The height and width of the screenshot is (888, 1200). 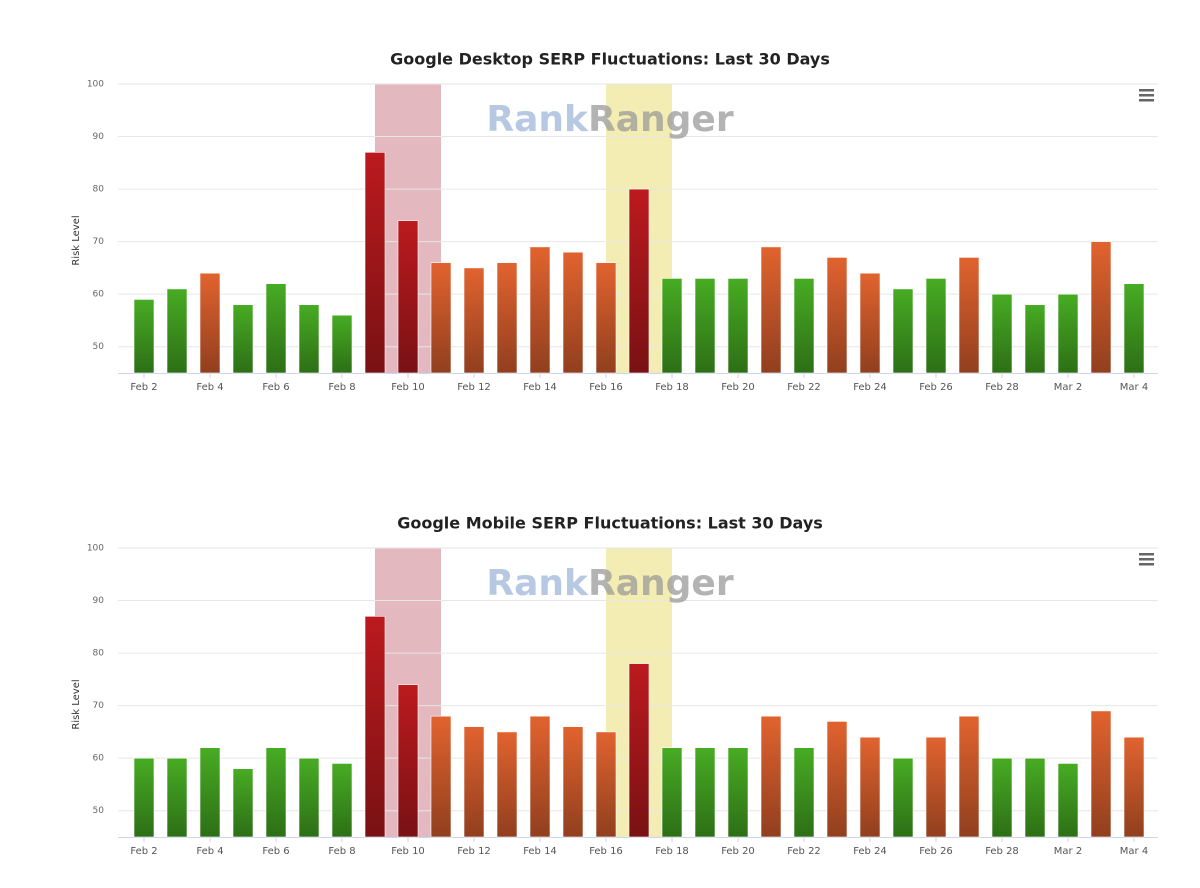 I want to click on x-tick-label: Feb 4, so click(x=209, y=387).